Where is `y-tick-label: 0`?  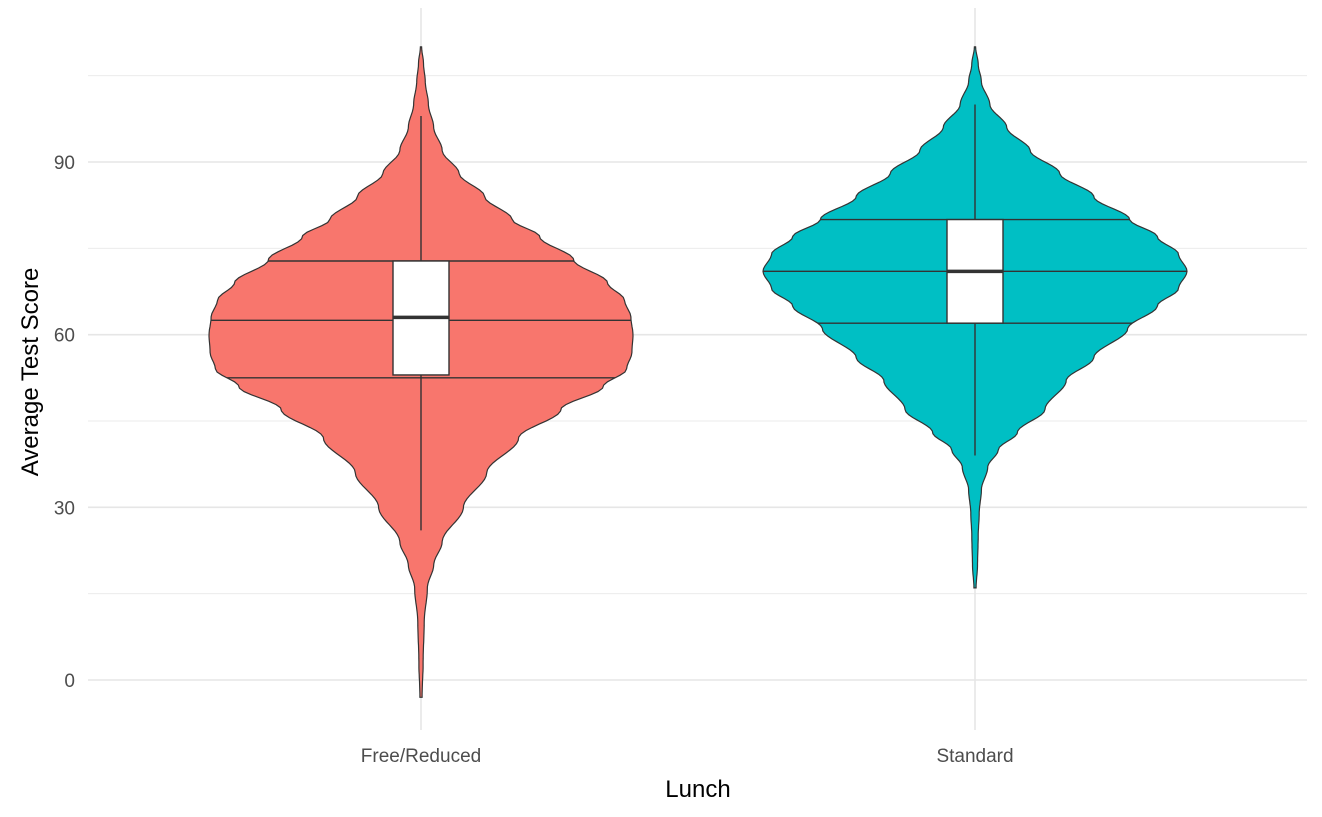
y-tick-label: 0 is located at coordinates (69, 681).